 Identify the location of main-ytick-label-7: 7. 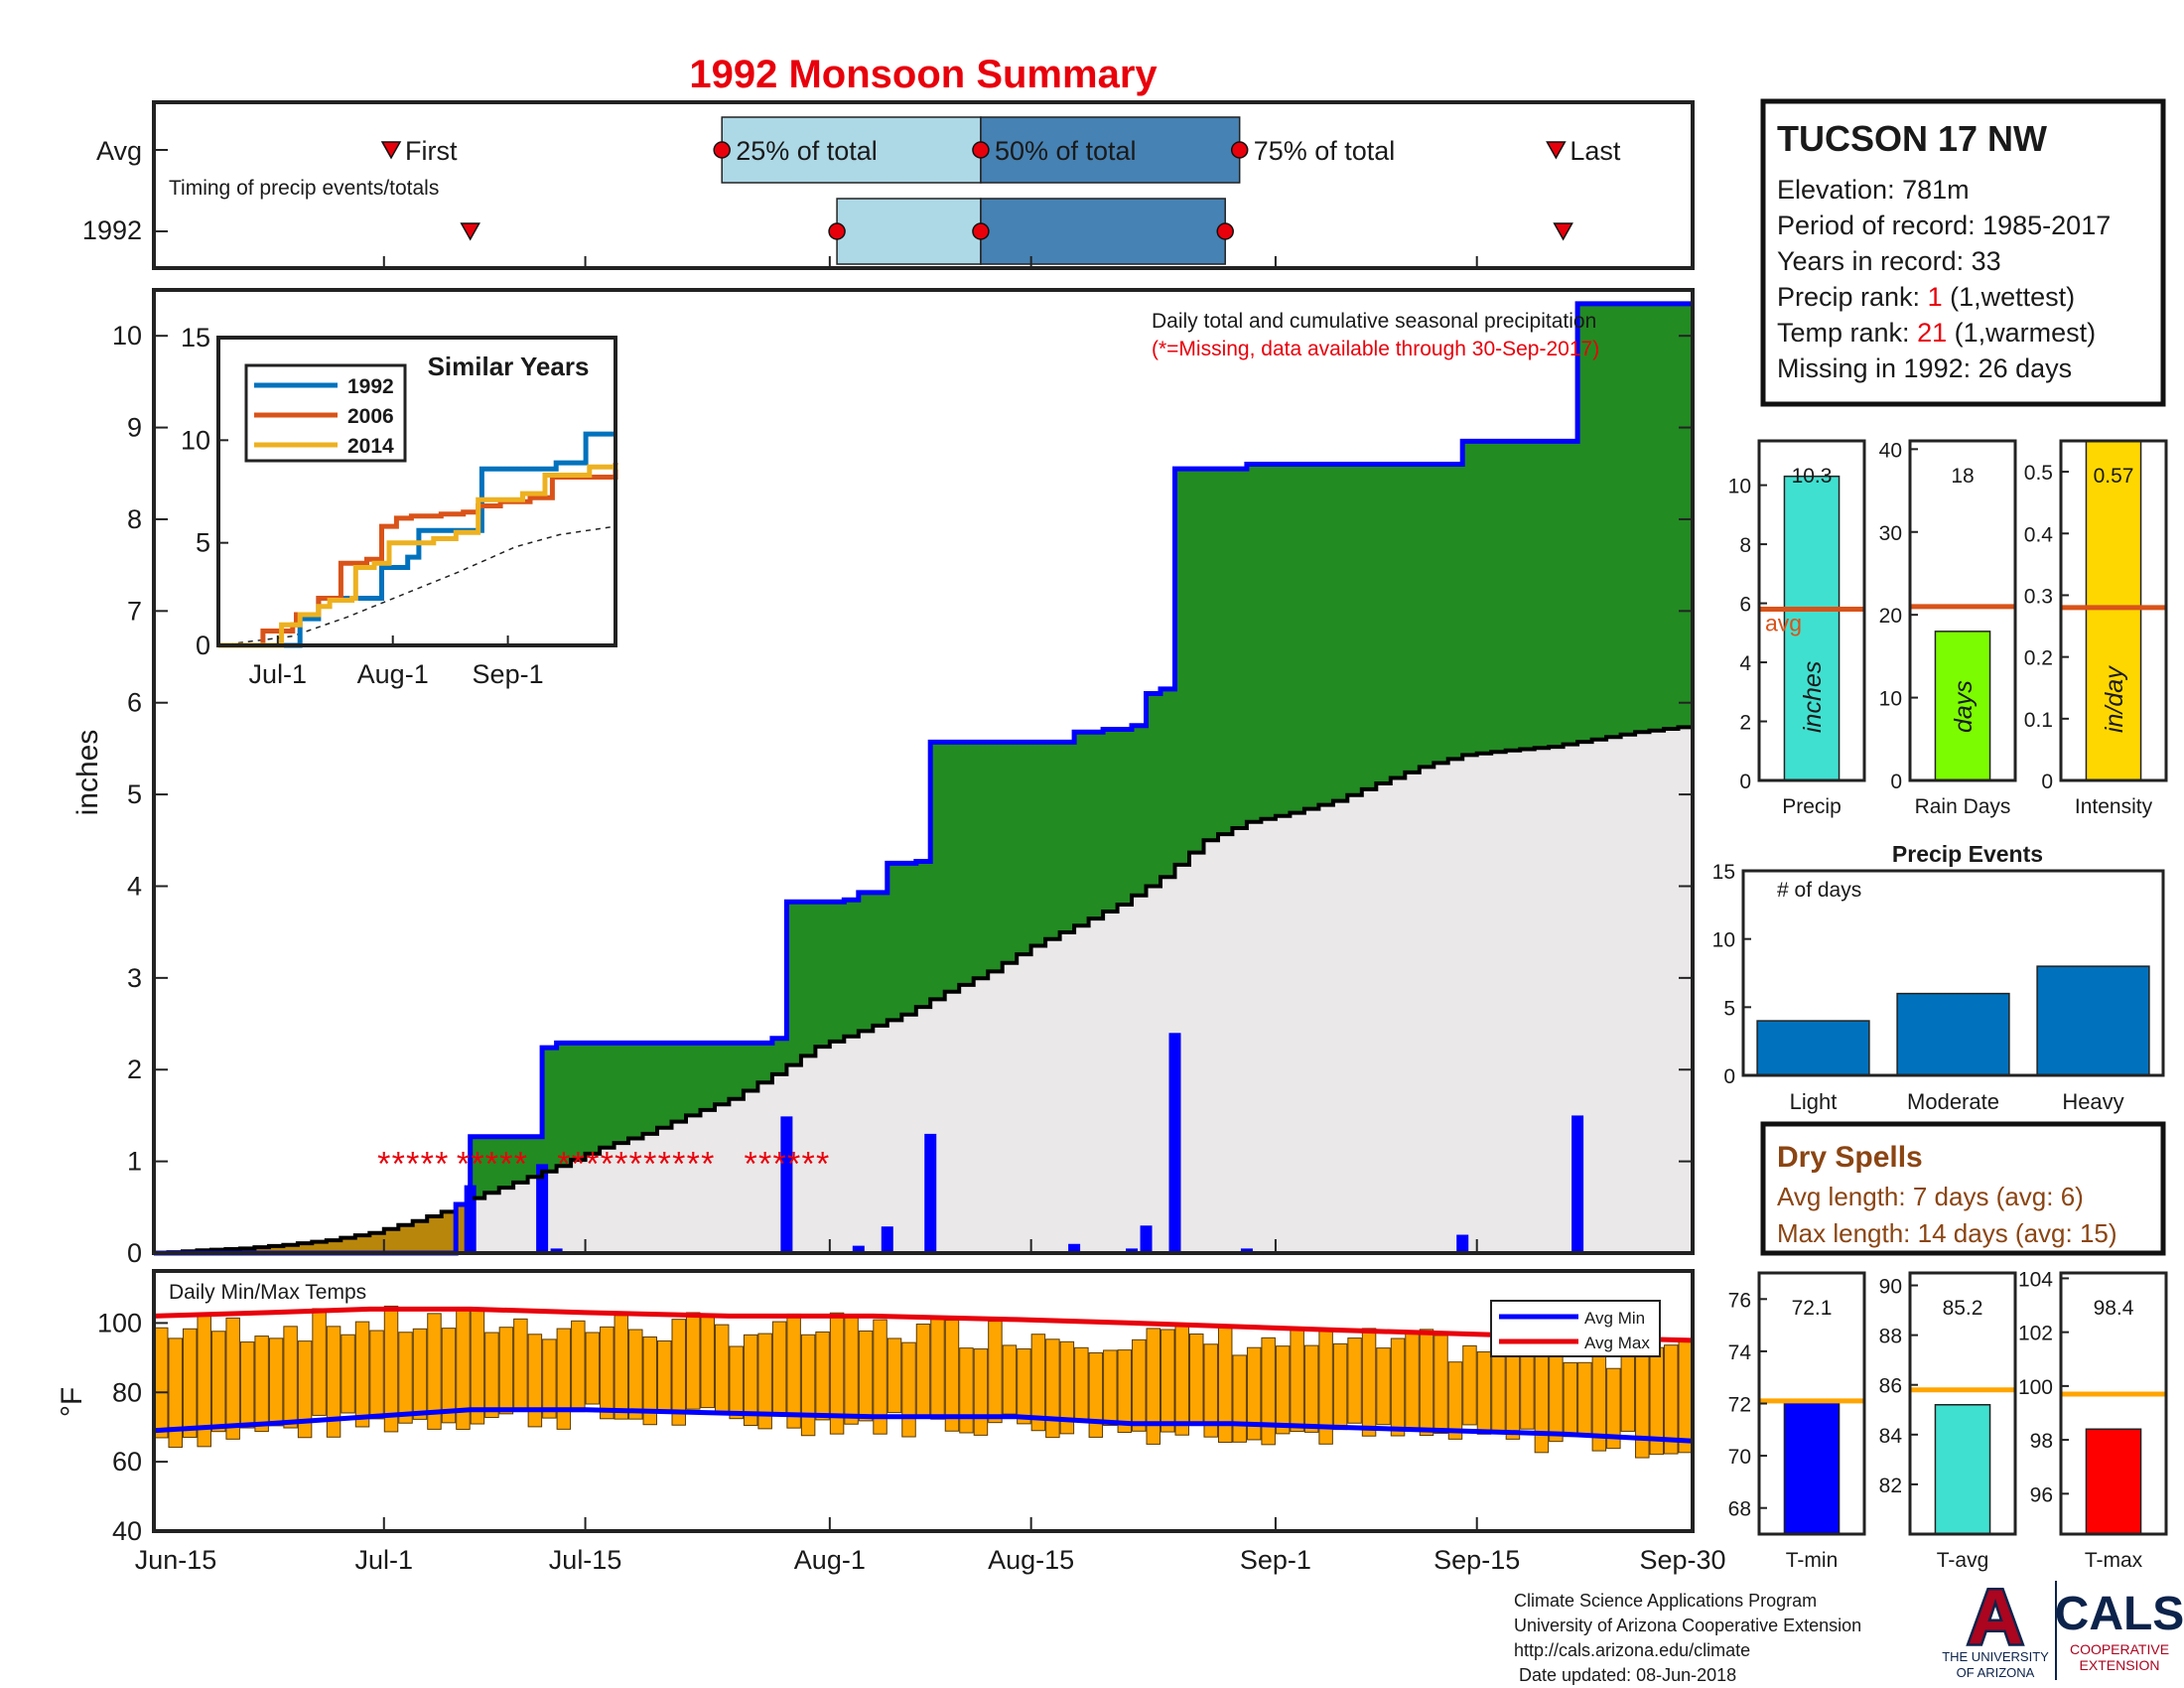
(134, 611).